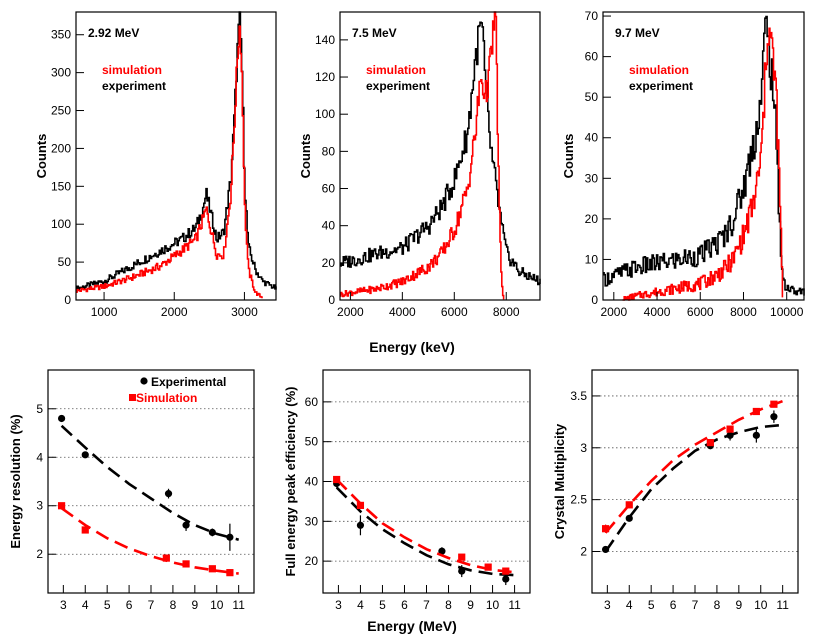 The height and width of the screenshot is (641, 822). I want to click on y-tick-label: 0, so click(331, 300).